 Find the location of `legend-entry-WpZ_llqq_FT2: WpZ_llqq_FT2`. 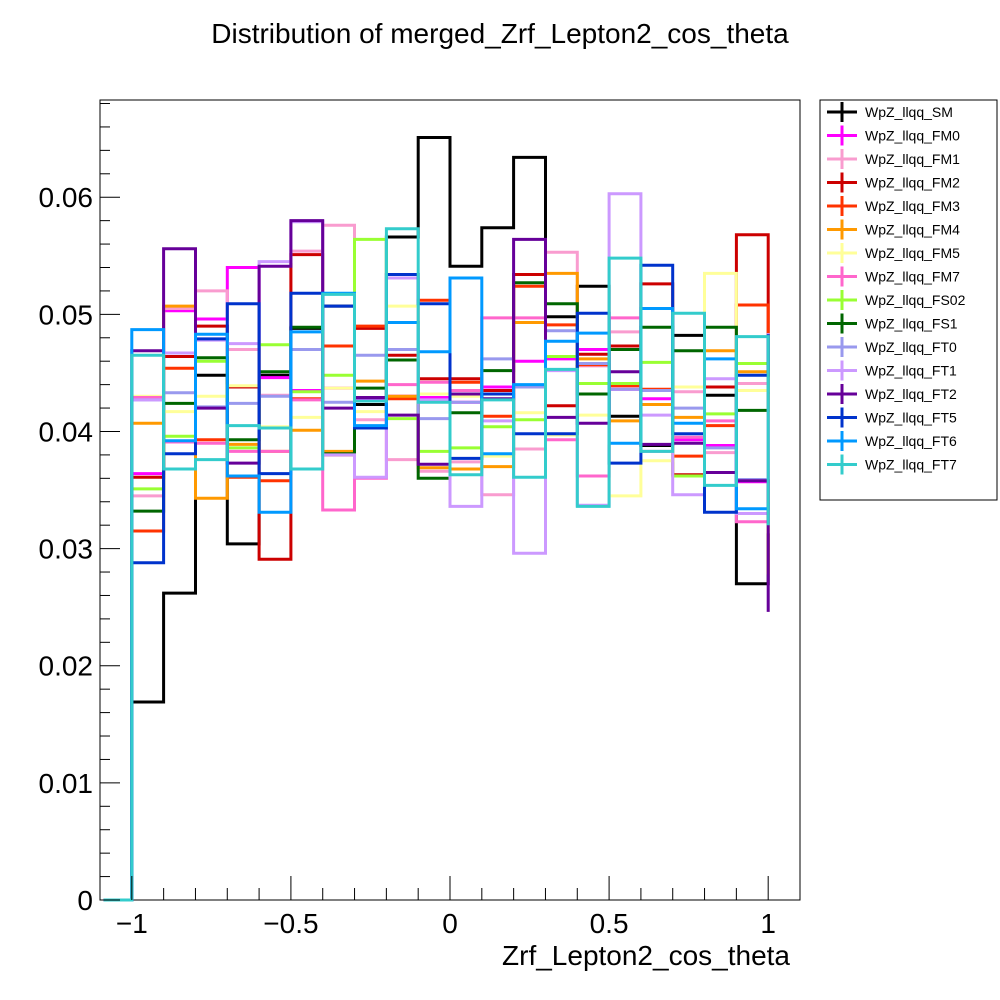

legend-entry-WpZ_llqq_FT2: WpZ_llqq_FT2 is located at coordinates (892, 394).